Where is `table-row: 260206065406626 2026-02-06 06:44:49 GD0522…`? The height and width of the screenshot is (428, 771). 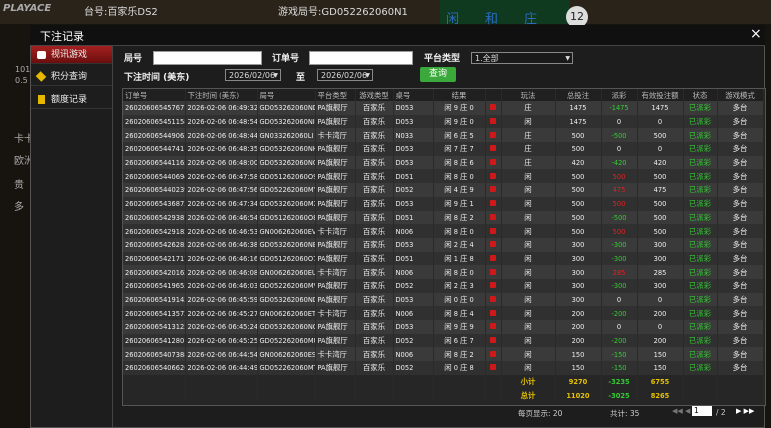
table-row: 260206065406626 2026-02-06 06:44:49 GD0522… is located at coordinates (443, 368).